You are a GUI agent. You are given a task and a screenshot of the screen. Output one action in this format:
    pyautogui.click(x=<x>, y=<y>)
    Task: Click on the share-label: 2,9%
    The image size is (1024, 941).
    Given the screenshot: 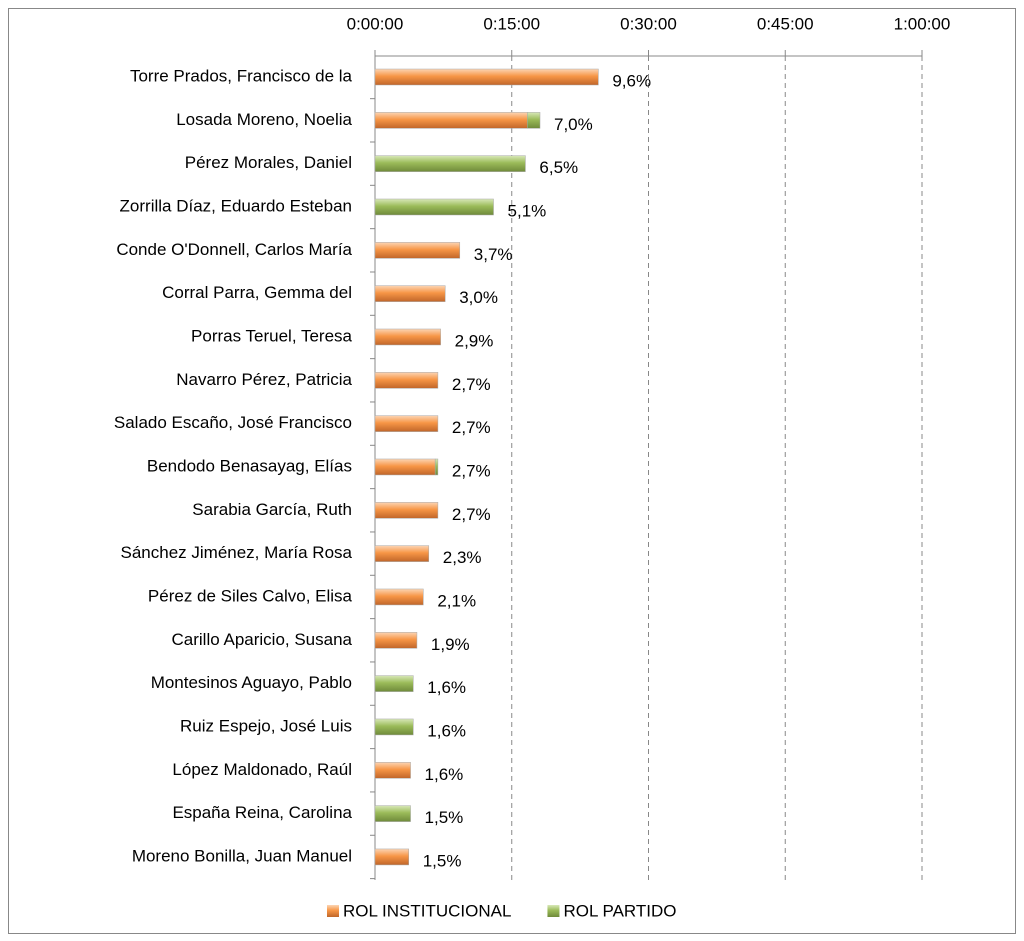 What is the action you would take?
    pyautogui.click(x=474, y=340)
    